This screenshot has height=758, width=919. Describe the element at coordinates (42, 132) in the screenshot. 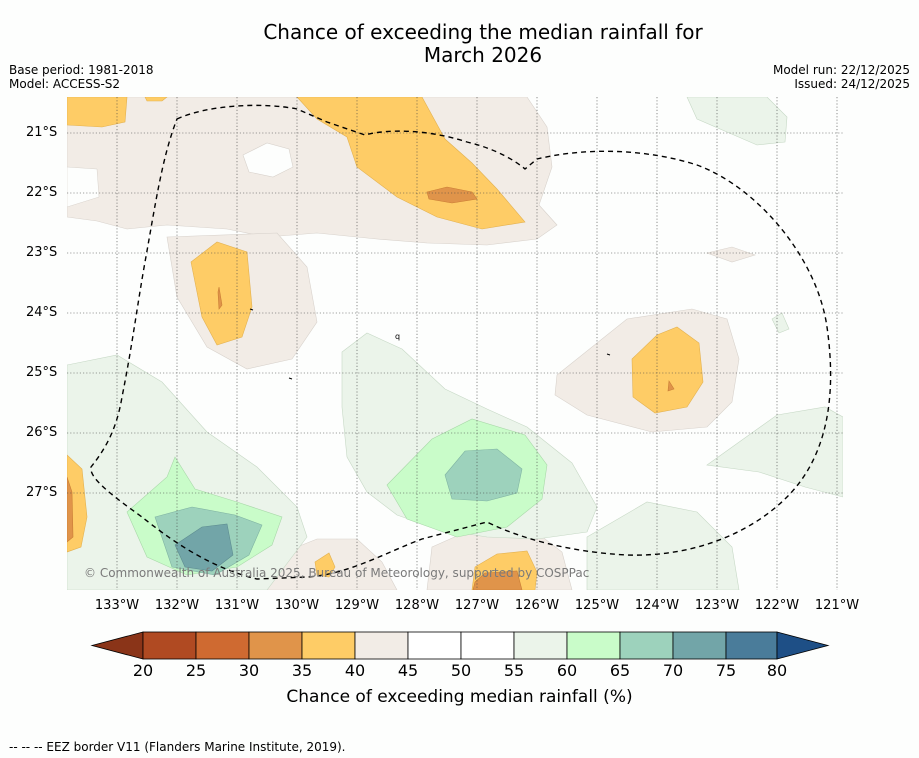

I see `lat-label-21s: 21°S` at that location.